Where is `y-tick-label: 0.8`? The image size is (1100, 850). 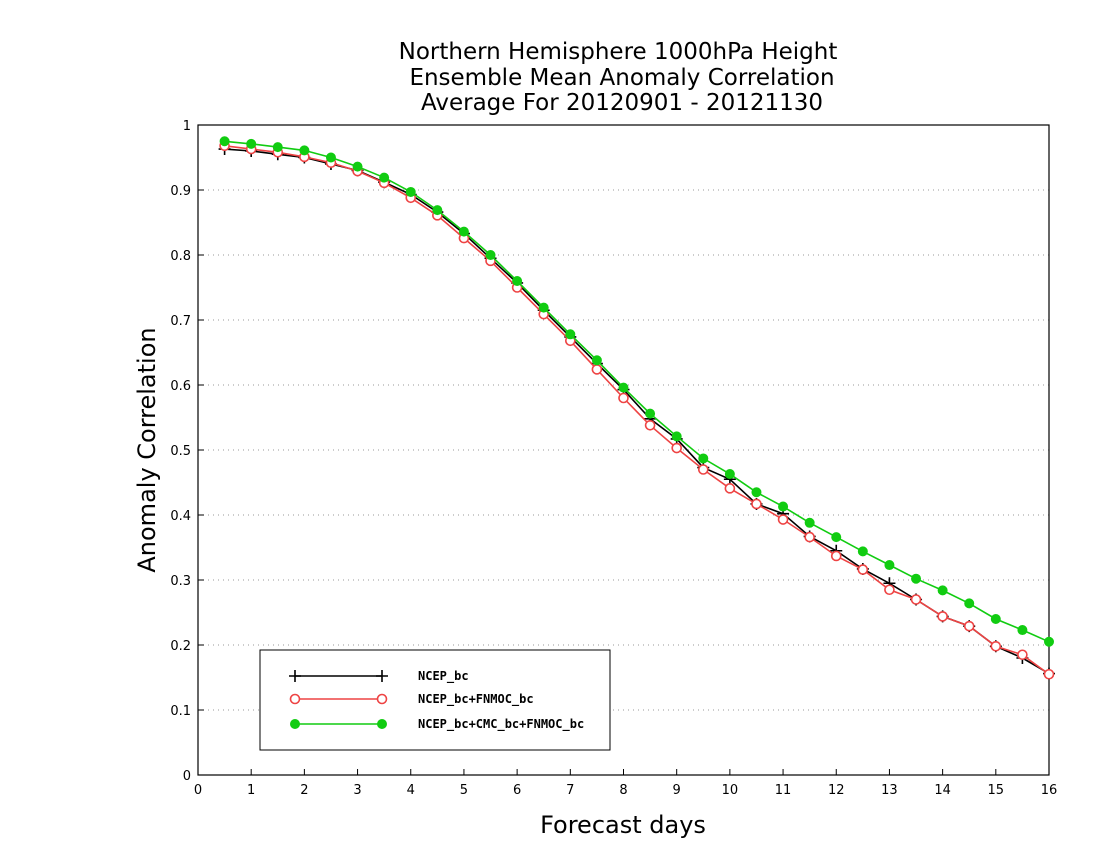
y-tick-label: 0.8 is located at coordinates (180, 256).